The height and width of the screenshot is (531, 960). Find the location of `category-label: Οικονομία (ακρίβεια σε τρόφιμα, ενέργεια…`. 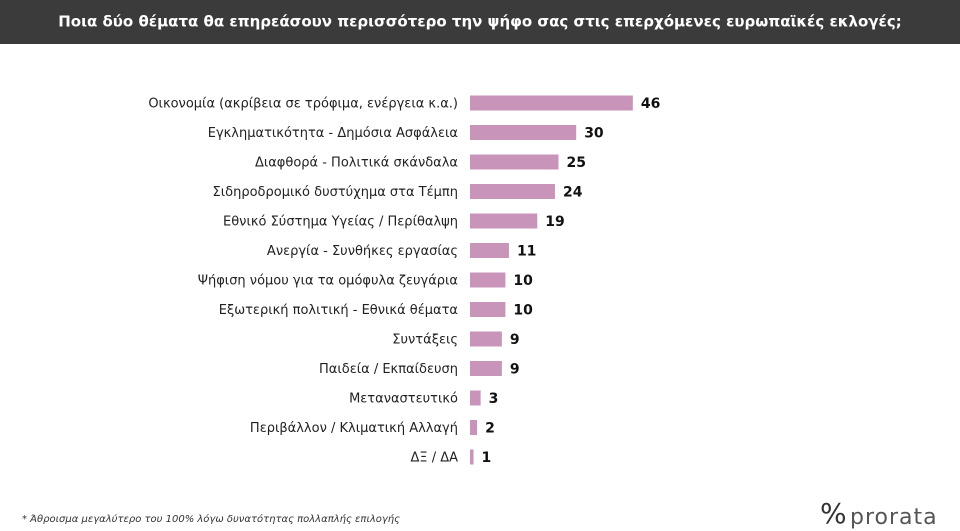

category-label: Οικονομία (ακρίβεια σε τρόφιμα, ενέργεια… is located at coordinates (303, 104).